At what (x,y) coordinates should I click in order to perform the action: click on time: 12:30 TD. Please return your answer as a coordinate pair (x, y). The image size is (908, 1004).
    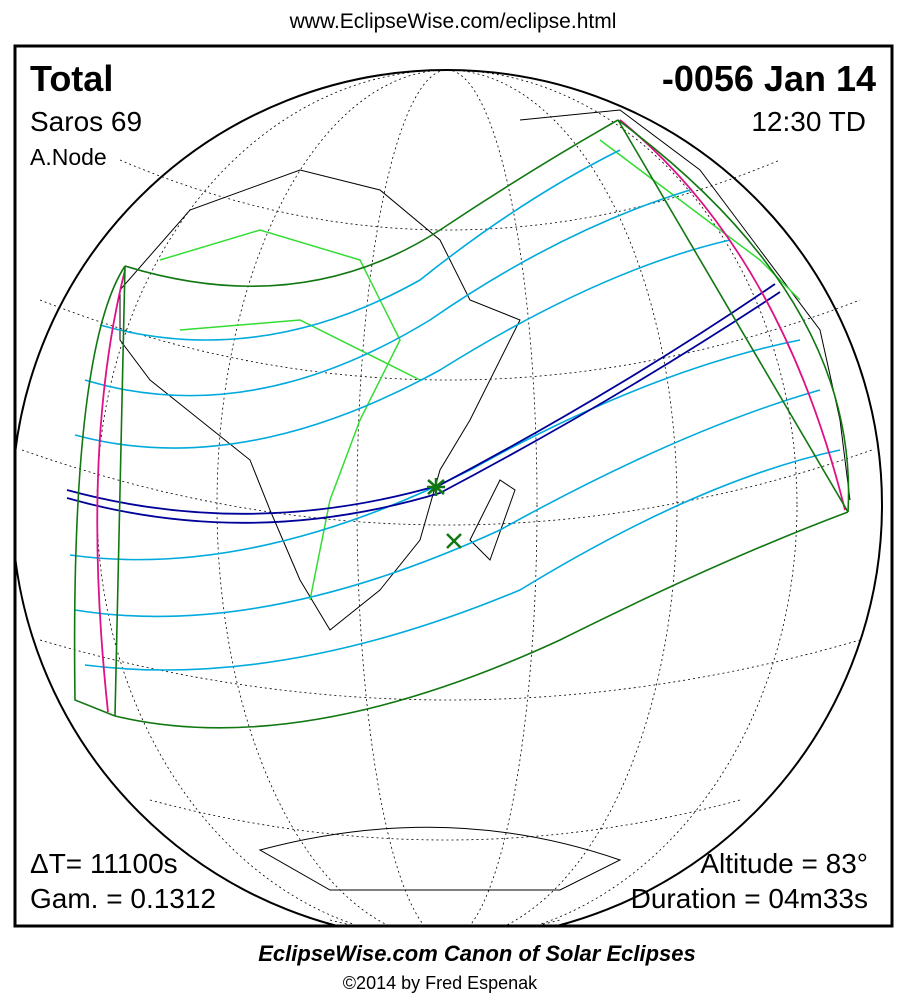
    Looking at the image, I should click on (808, 121).